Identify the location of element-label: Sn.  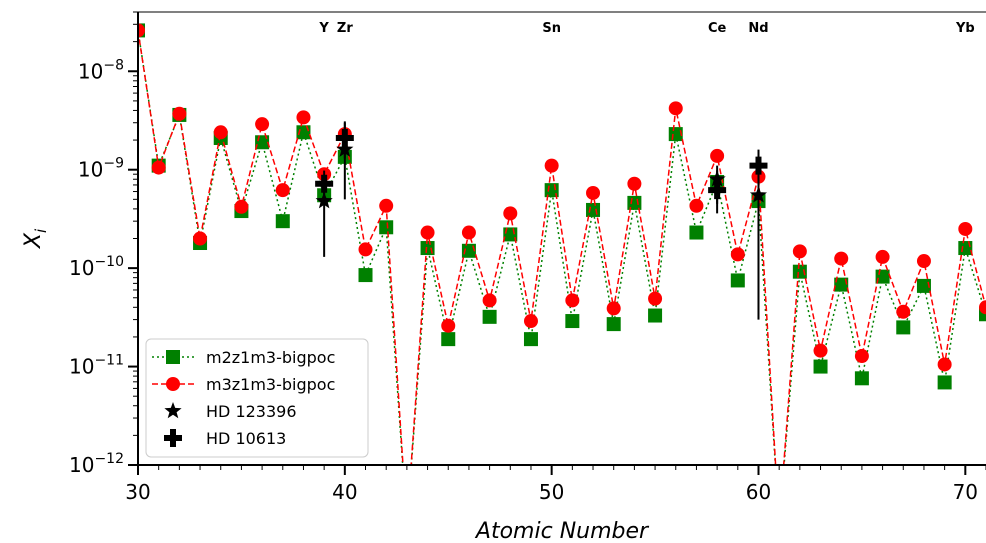
(551, 28).